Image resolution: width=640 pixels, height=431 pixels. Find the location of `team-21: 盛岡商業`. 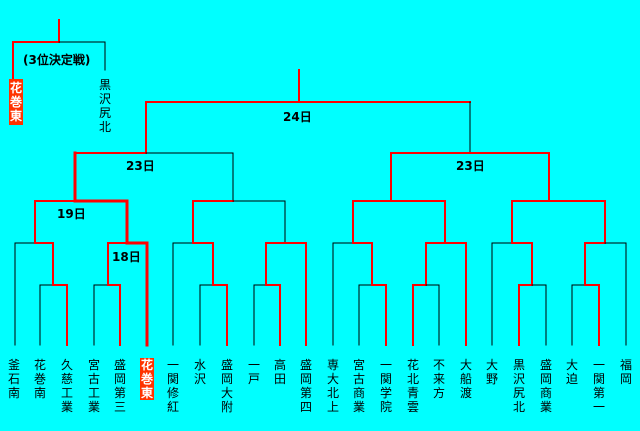

team-21: 盛岡商業 is located at coordinates (545, 386).